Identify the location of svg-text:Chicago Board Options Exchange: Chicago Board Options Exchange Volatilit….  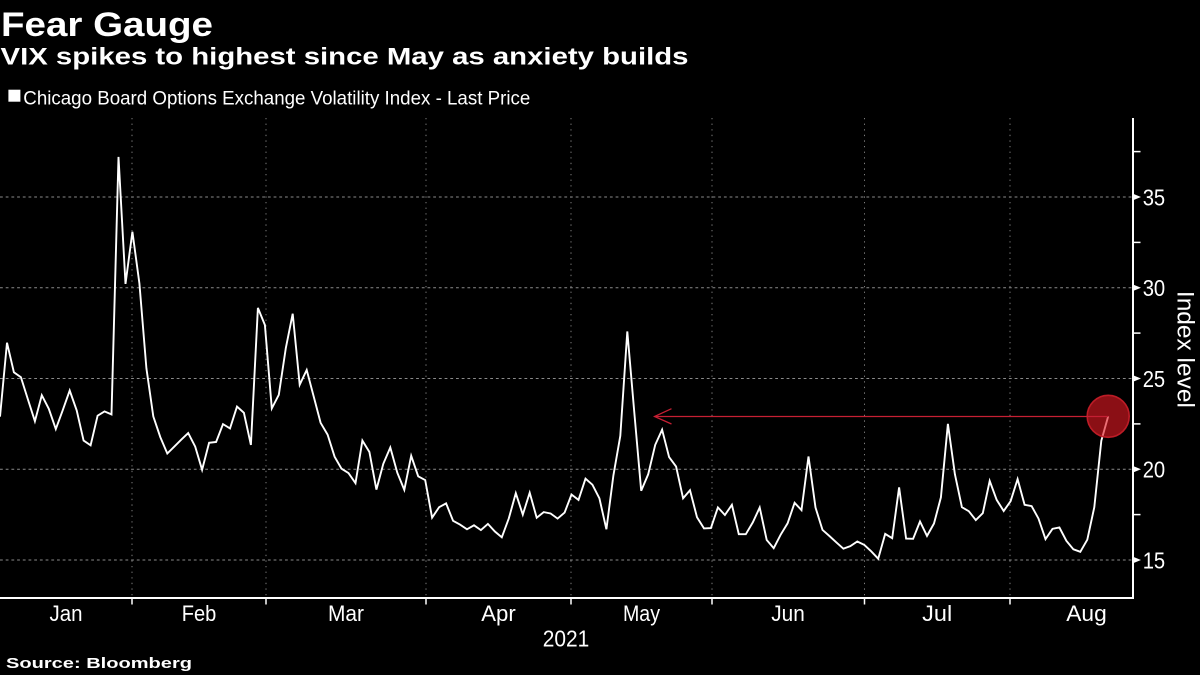
(276, 99).